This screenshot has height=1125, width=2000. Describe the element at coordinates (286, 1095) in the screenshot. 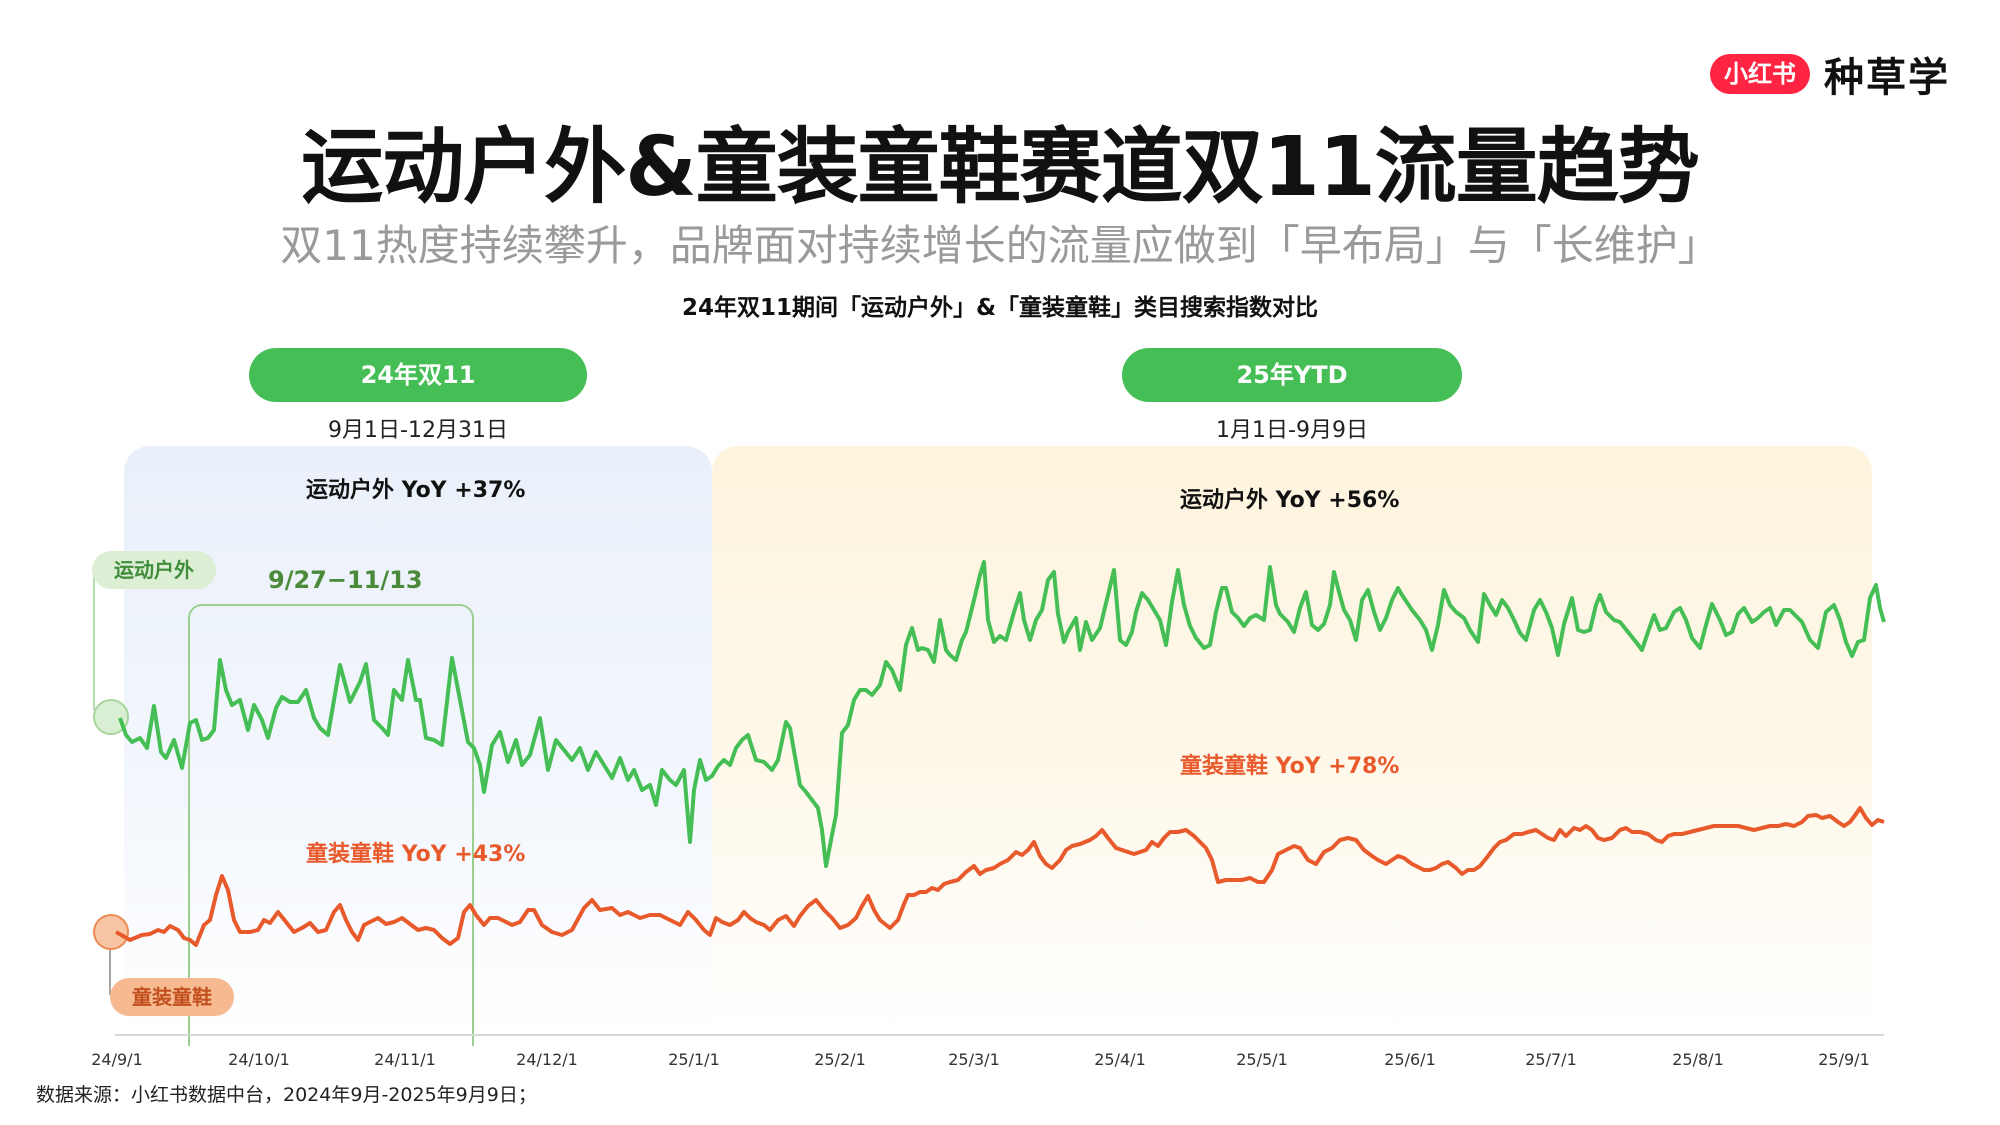

I see `data-source-note: 数据来源：小红书数据中台，2024年9月-2025年9月9日；` at that location.